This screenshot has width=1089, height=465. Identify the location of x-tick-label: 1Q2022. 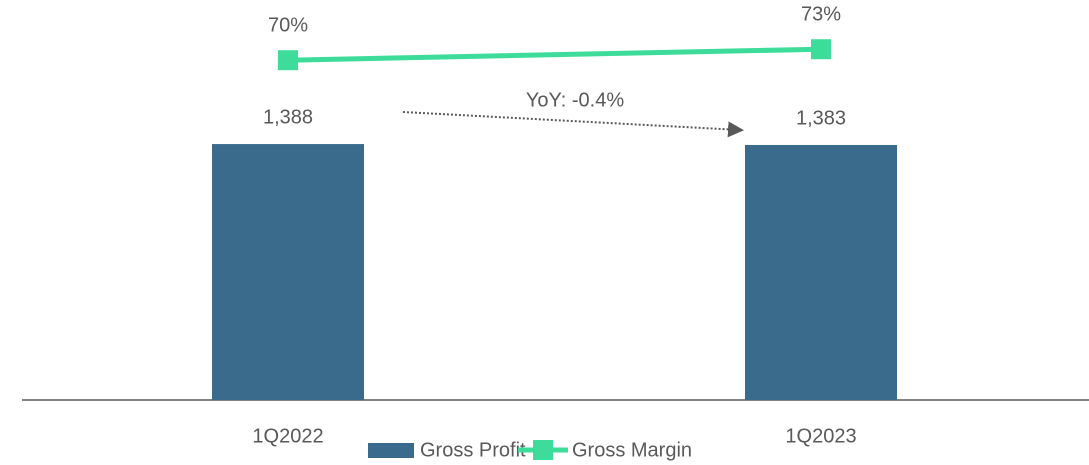
(287, 436).